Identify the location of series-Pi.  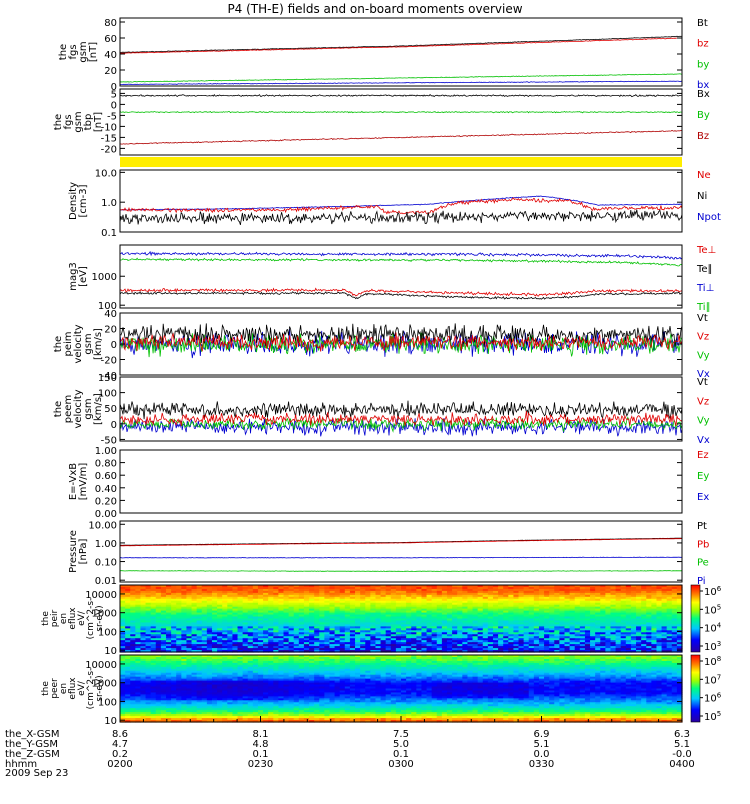
(401, 557).